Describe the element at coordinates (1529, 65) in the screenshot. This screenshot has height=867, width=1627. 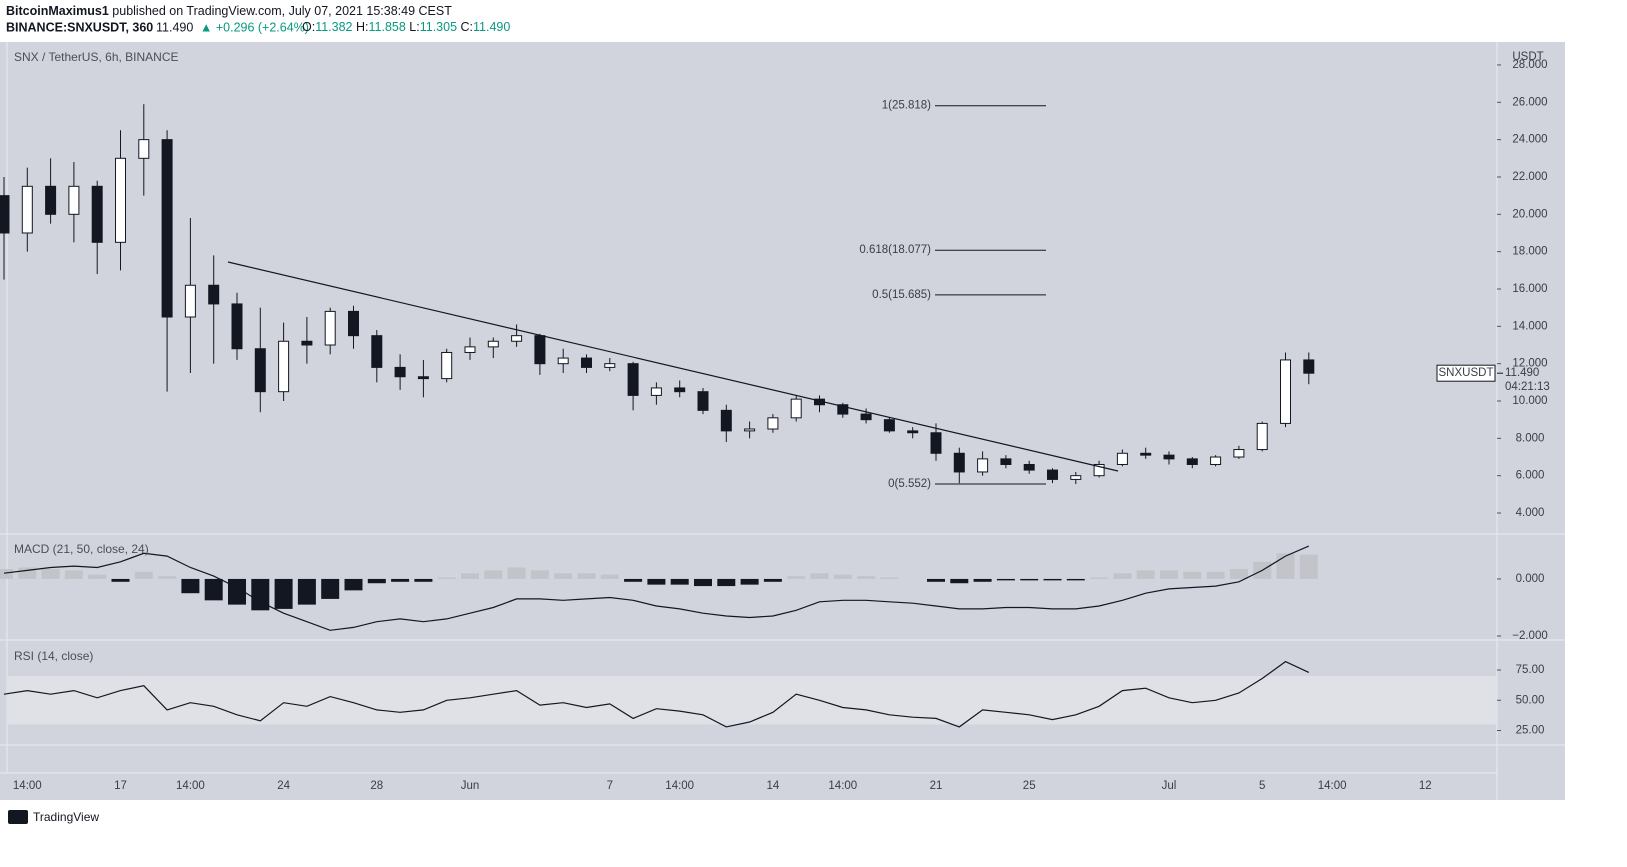
I see `y-tick-label: 28.000` at that location.